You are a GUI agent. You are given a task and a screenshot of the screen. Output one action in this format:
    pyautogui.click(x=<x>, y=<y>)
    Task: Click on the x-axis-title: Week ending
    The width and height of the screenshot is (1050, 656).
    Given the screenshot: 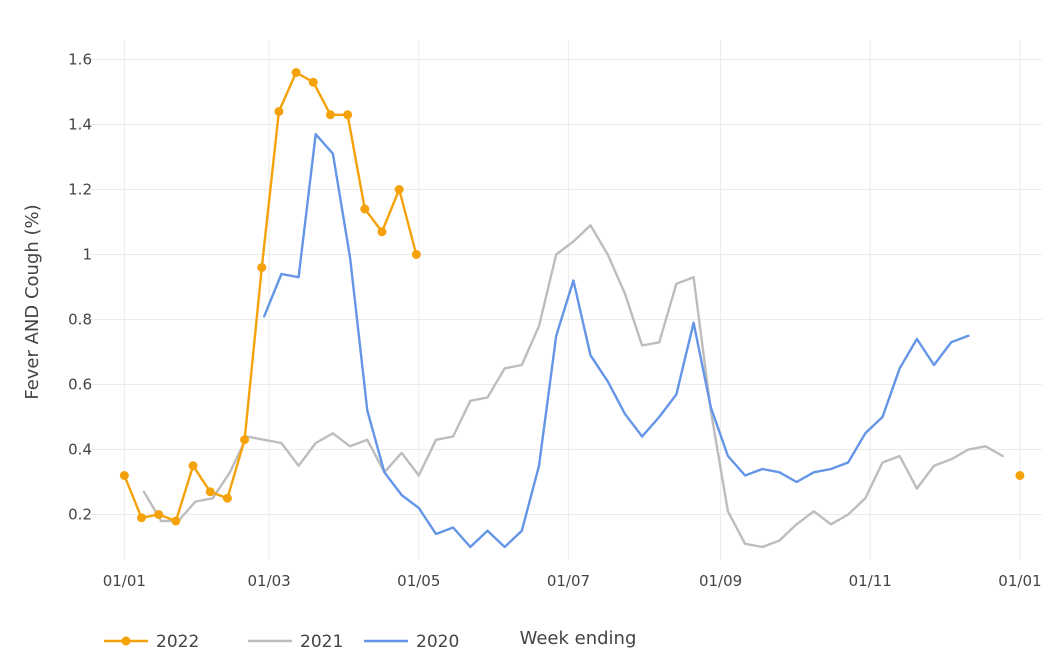 What is the action you would take?
    pyautogui.click(x=578, y=638)
    